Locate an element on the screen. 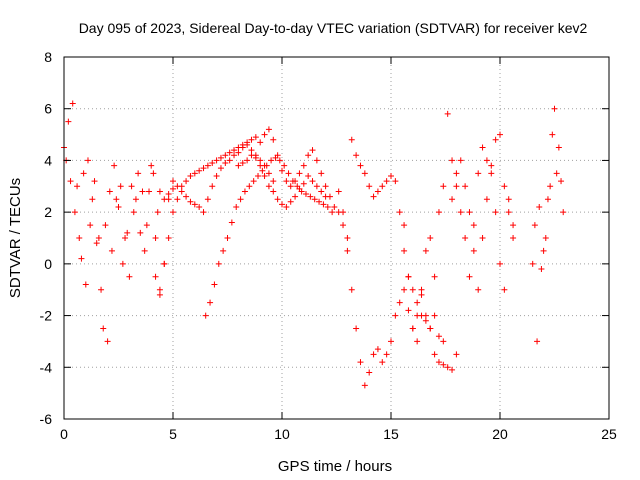 The height and width of the screenshot is (480, 640). series-sat-e is located at coordinates (269, 236).